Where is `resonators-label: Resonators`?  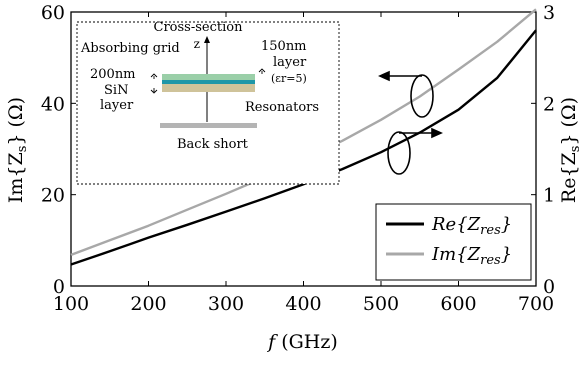 resonators-label: Resonators is located at coordinates (282, 107).